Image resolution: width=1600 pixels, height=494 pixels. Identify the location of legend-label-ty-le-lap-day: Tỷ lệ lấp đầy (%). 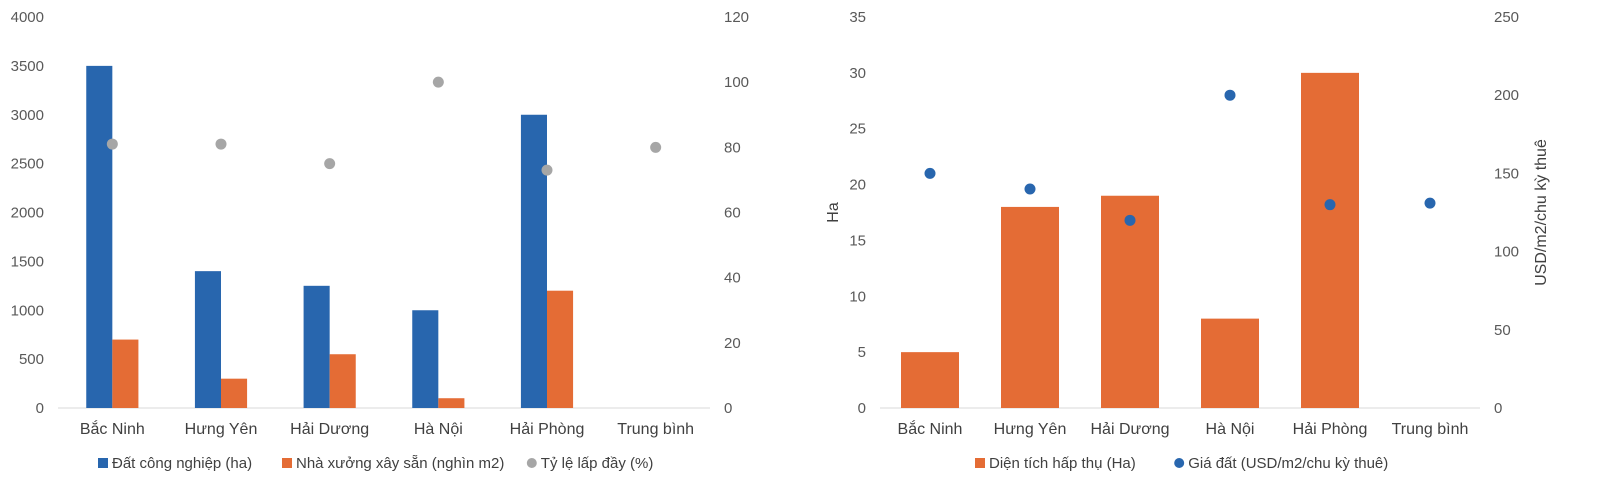
(597, 463).